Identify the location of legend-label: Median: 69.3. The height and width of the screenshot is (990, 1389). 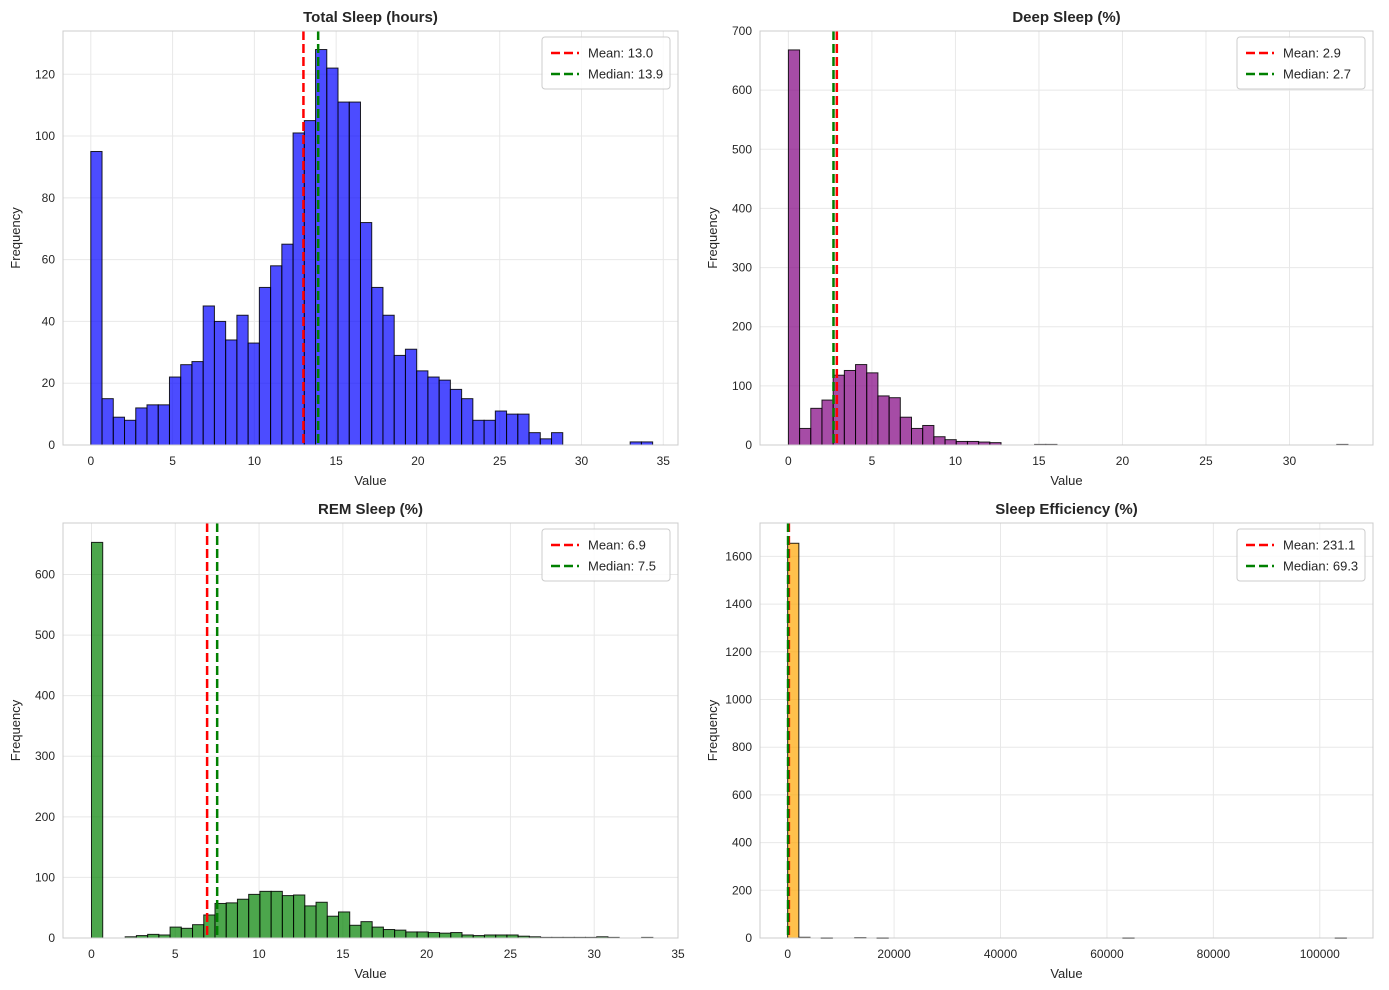
(1320, 566).